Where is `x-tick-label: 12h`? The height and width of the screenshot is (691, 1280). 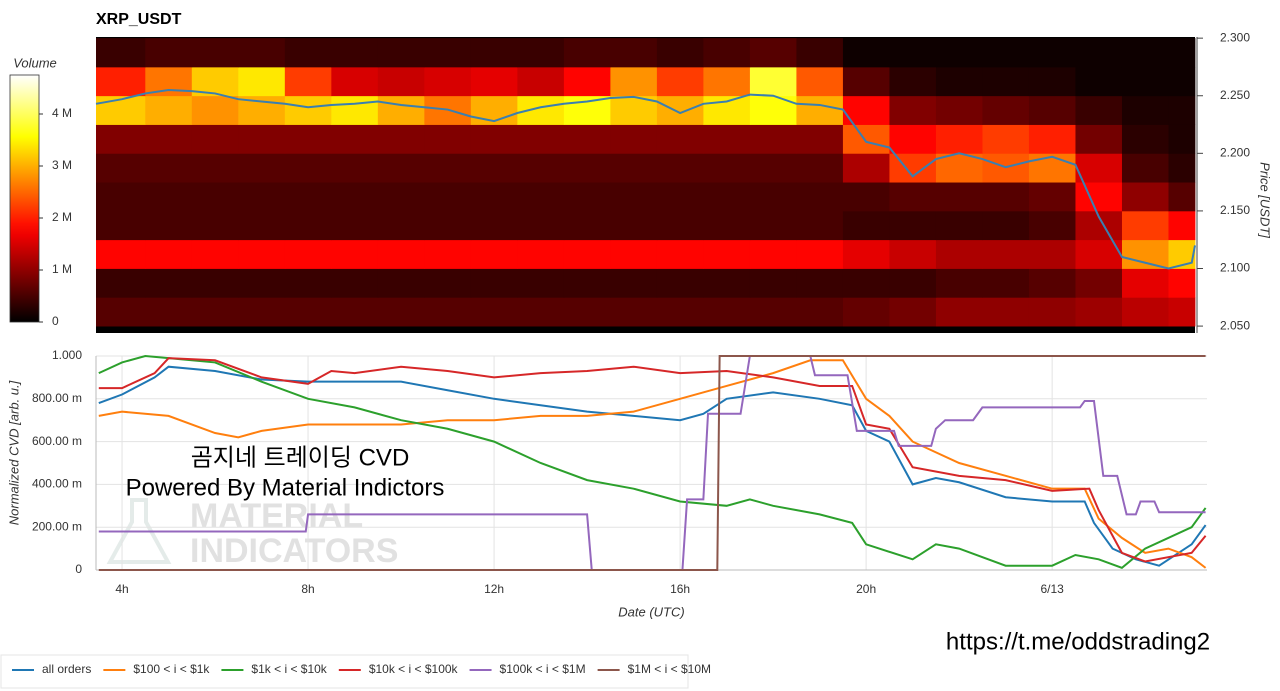 x-tick-label: 12h is located at coordinates (494, 589).